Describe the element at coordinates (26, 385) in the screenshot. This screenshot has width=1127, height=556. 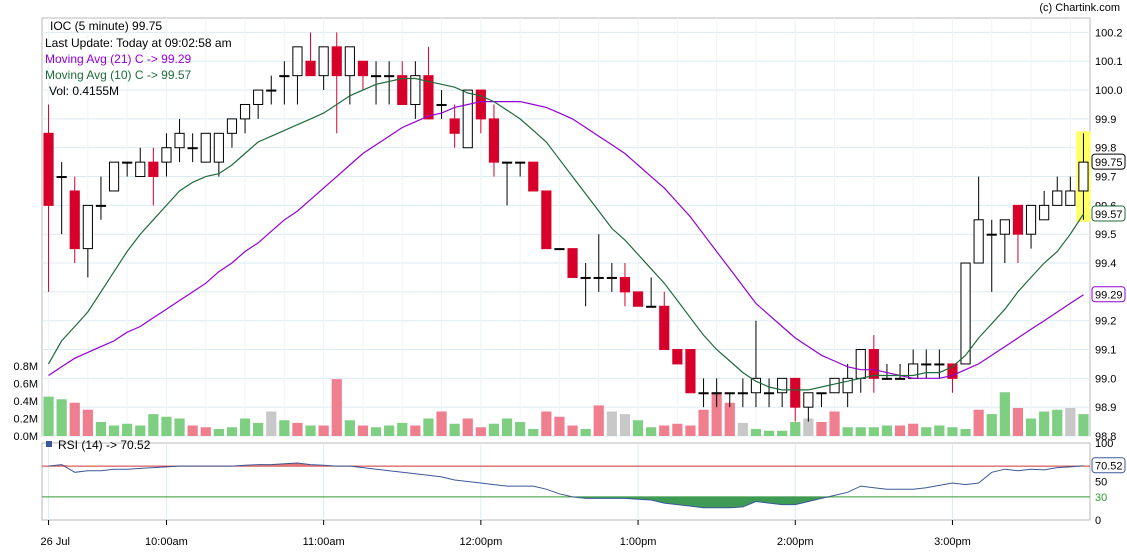
I see `volume-tick-label: 0.6M` at that location.